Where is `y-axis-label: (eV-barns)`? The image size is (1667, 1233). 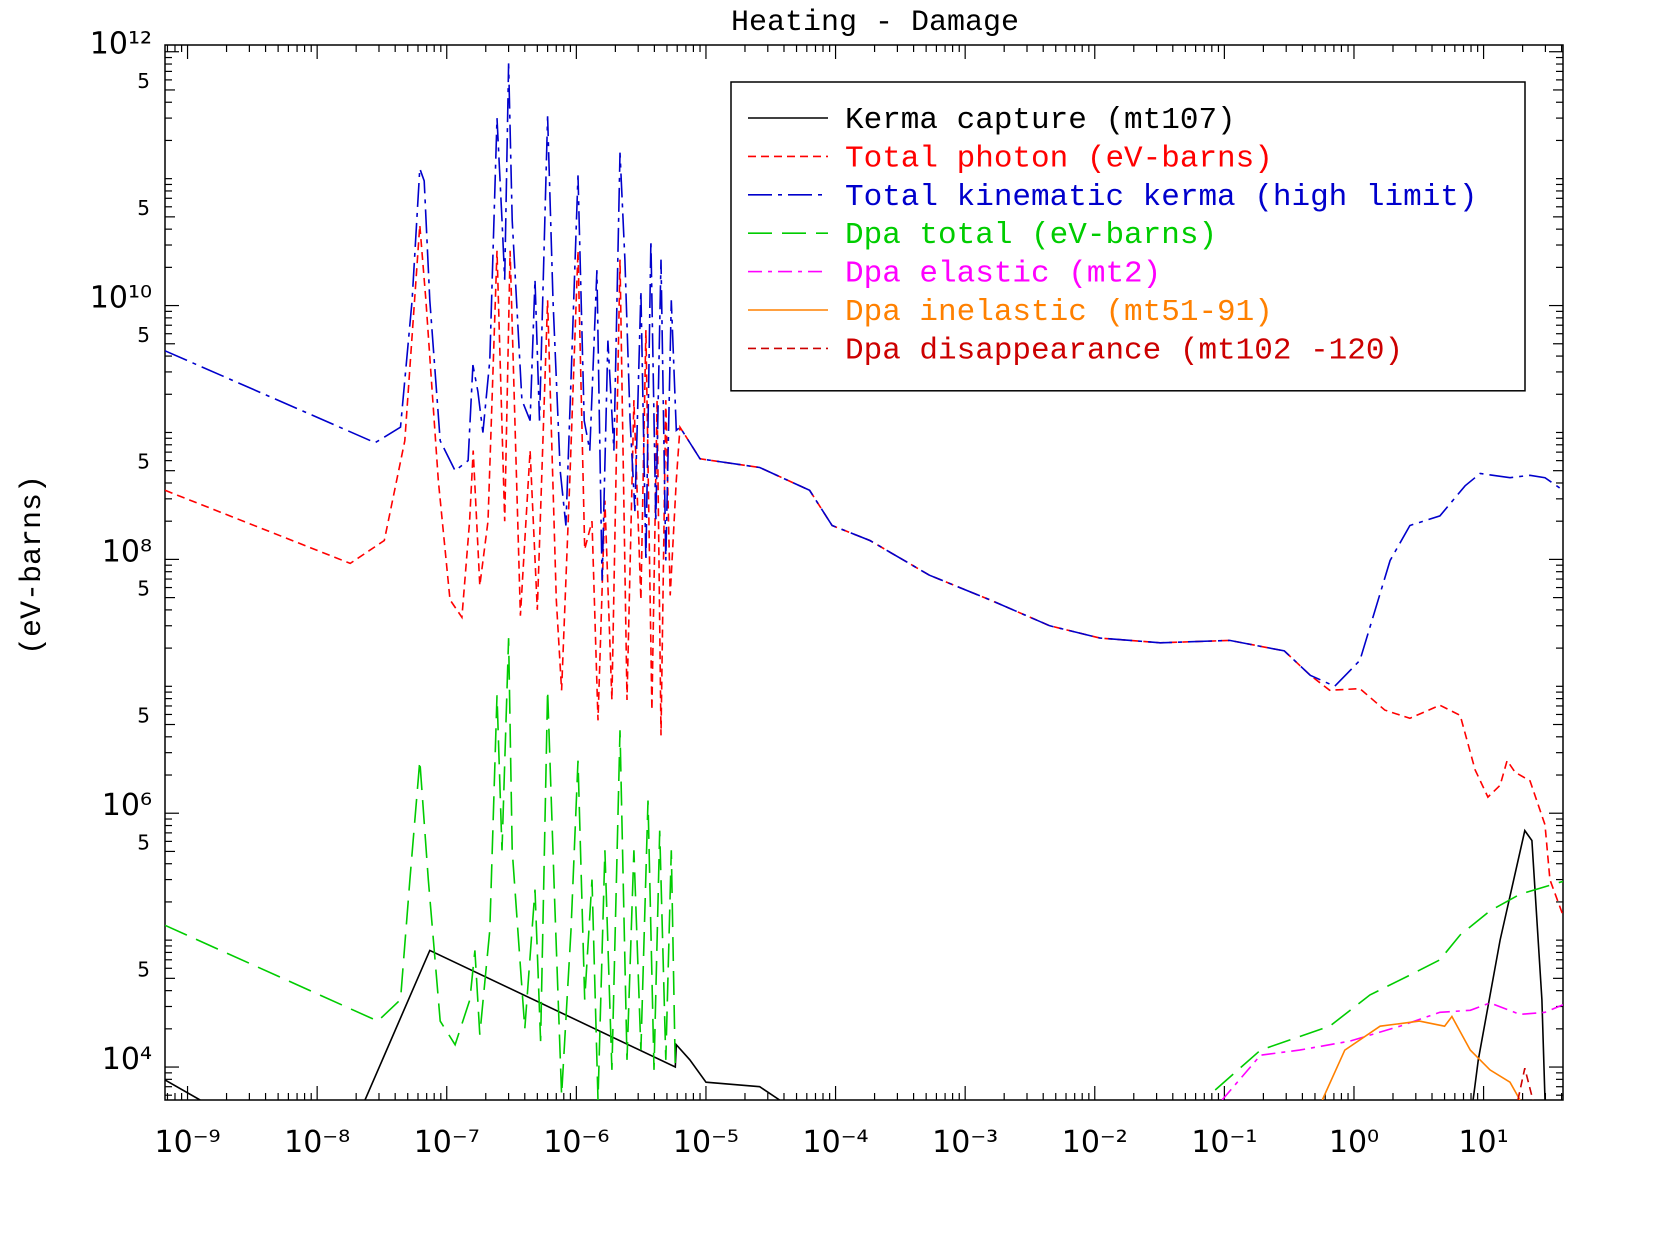
y-axis-label: (eV-barns) is located at coordinates (33, 565).